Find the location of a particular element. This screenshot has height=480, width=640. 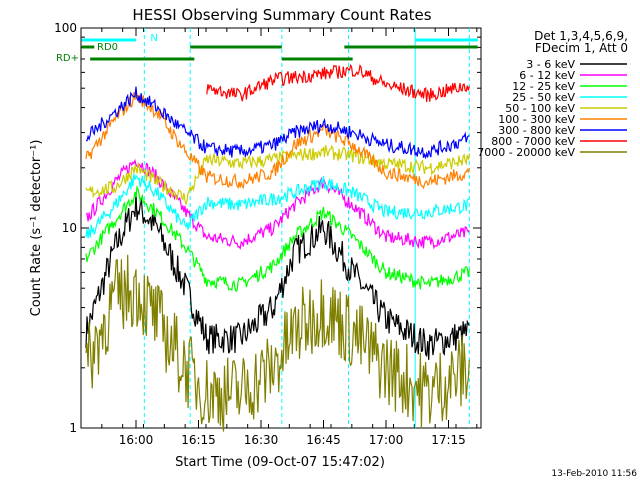

x-tick-label-1645: 16:45 is located at coordinates (323, 440).